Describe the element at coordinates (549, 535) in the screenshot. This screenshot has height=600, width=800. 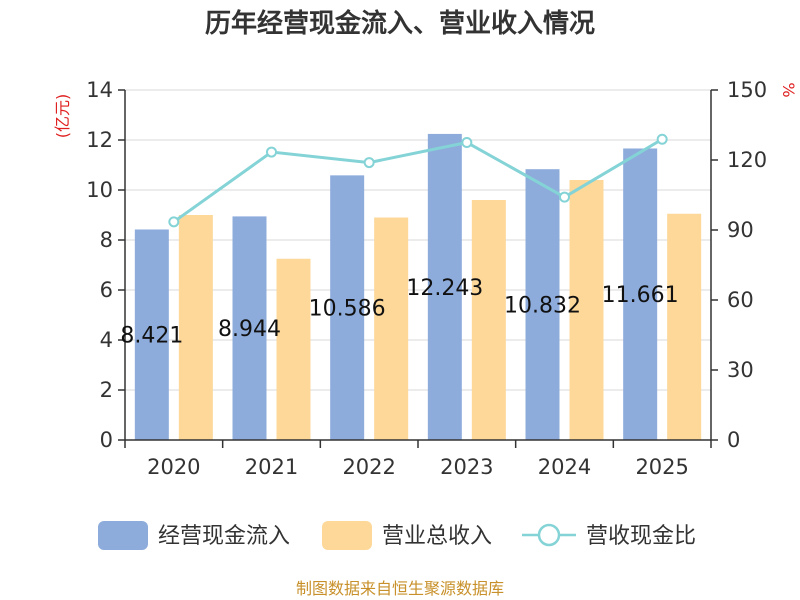
I see `legend-marker` at that location.